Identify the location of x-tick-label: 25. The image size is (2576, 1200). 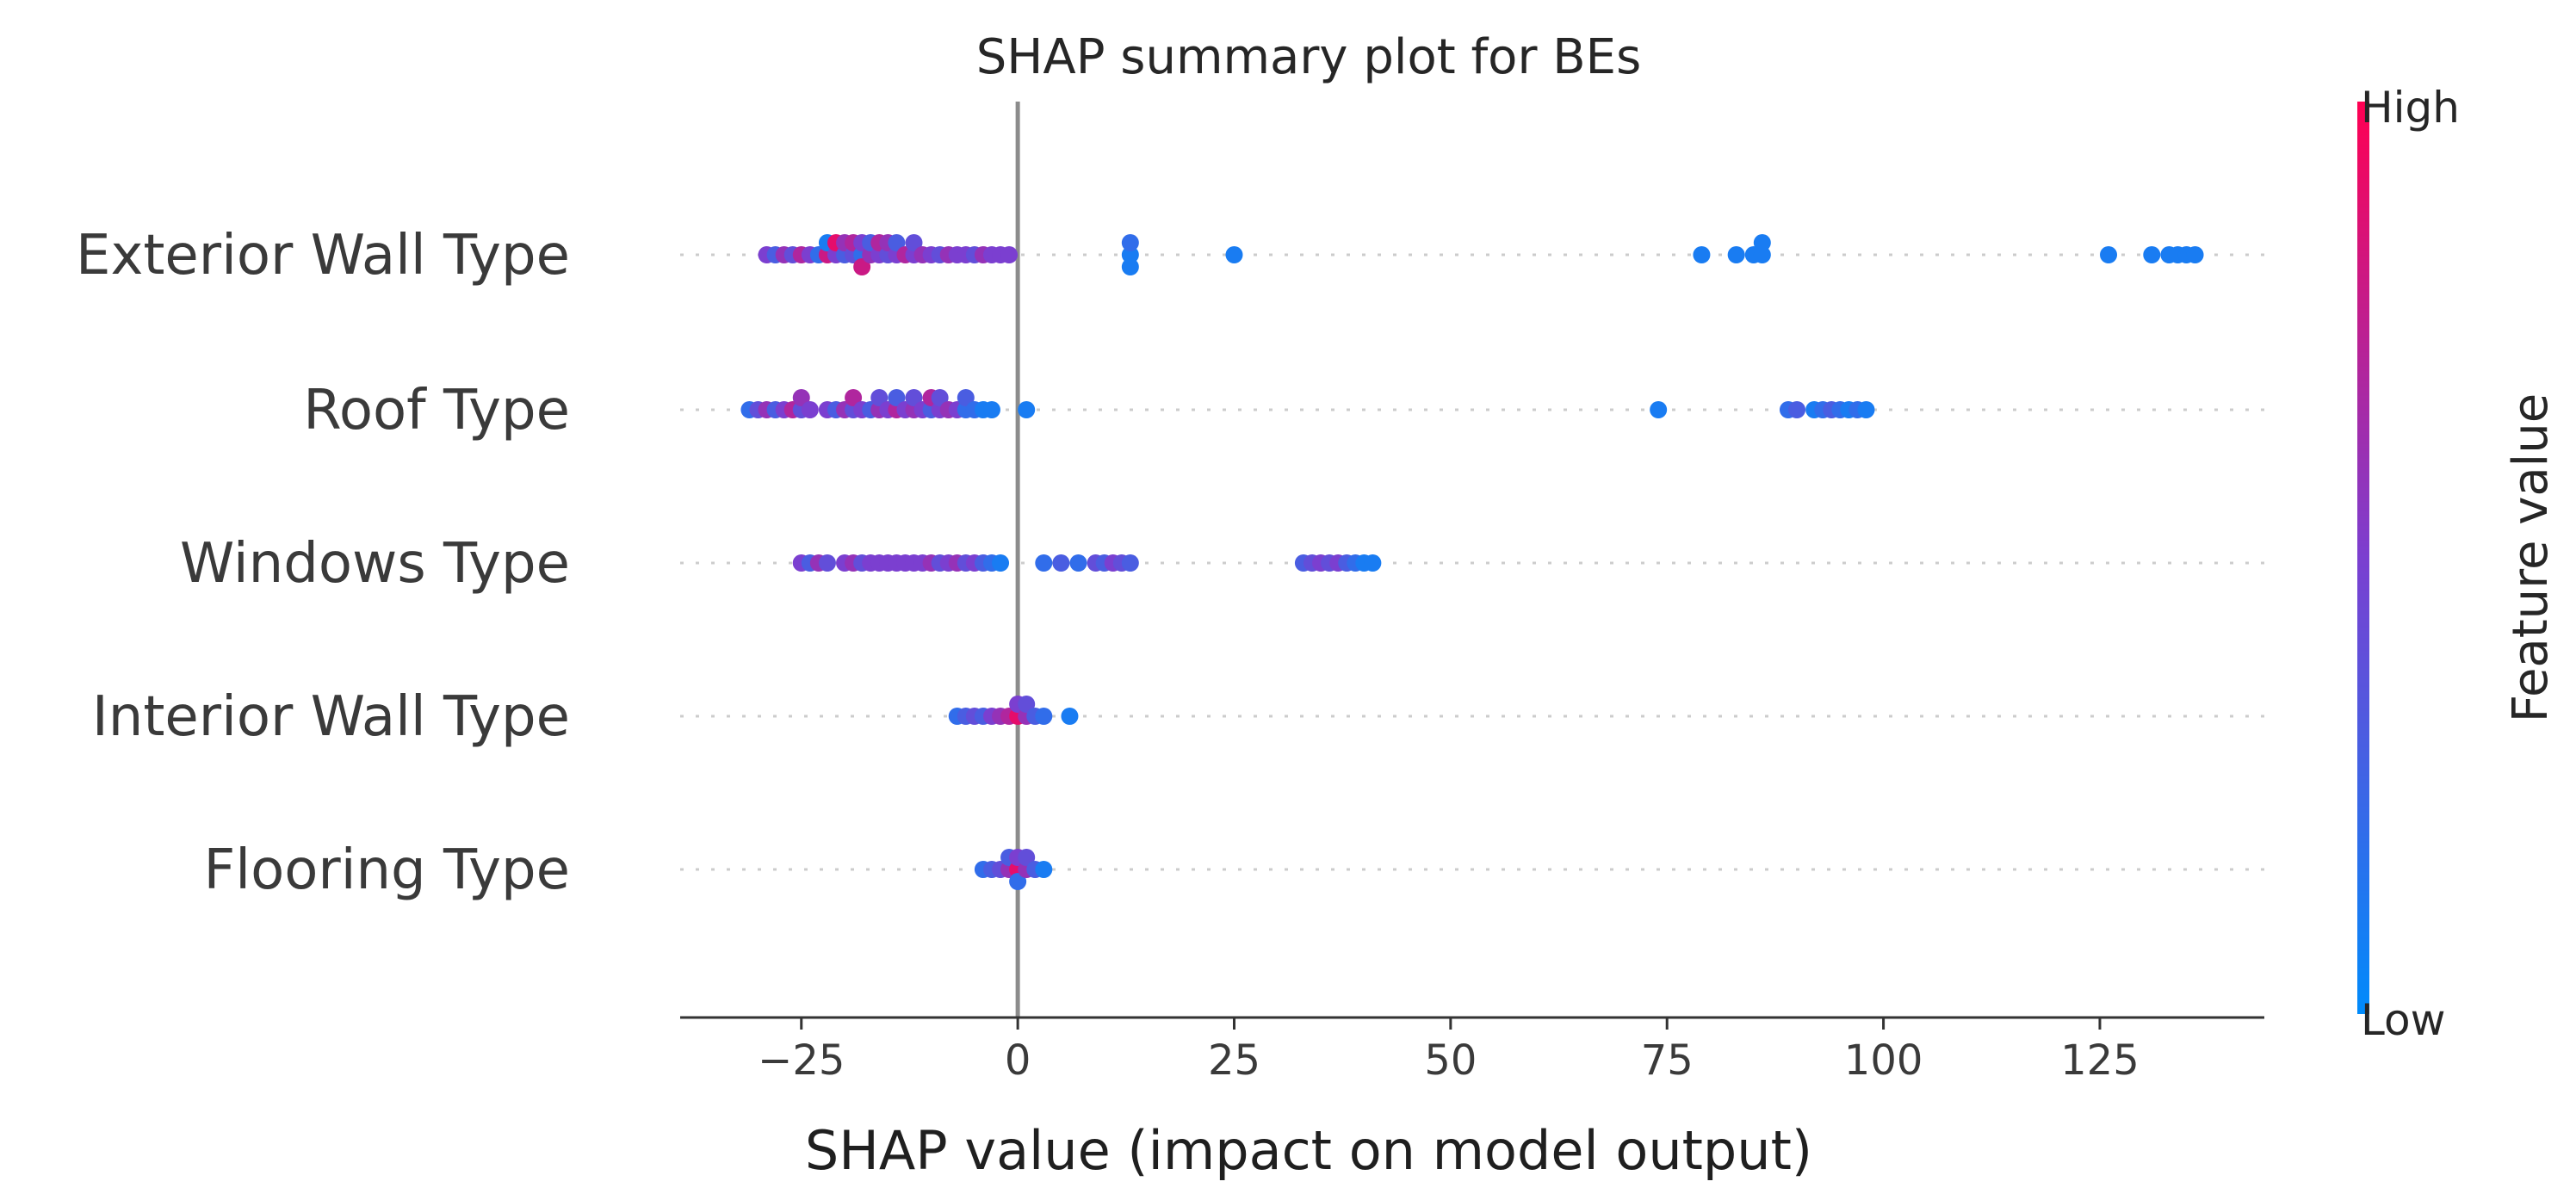
(1234, 1060).